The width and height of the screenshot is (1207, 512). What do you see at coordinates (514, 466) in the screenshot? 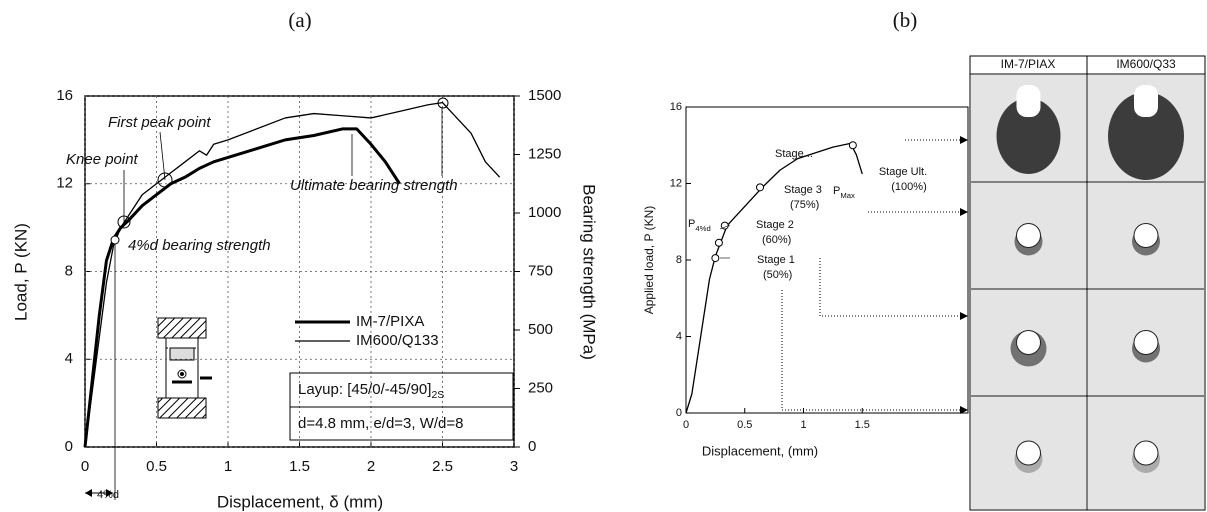
I see `x-tick-label: 3` at bounding box center [514, 466].